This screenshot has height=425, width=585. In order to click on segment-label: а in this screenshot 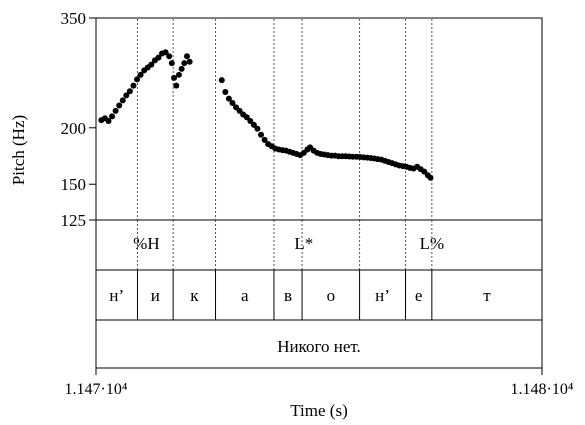, I will do `click(245, 295)`.